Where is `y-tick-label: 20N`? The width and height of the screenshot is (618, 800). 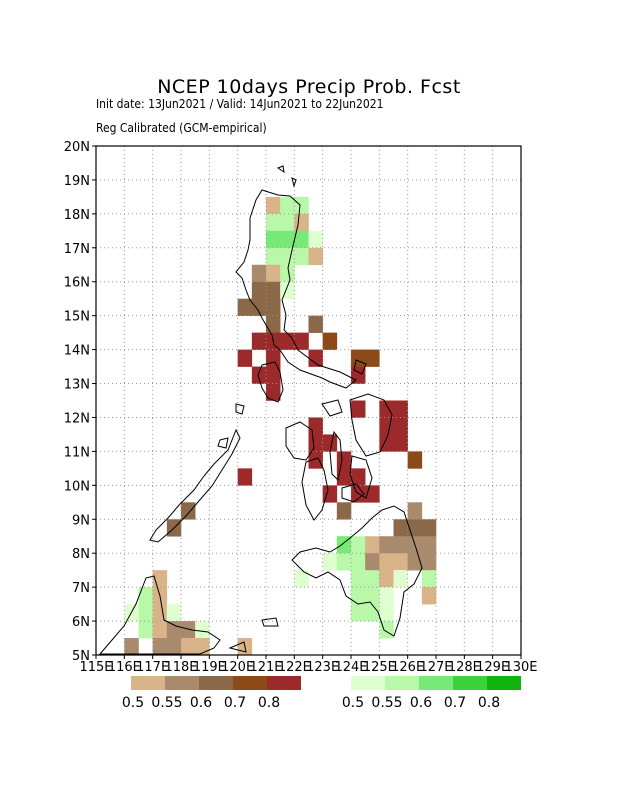 y-tick-label: 20N is located at coordinates (77, 147).